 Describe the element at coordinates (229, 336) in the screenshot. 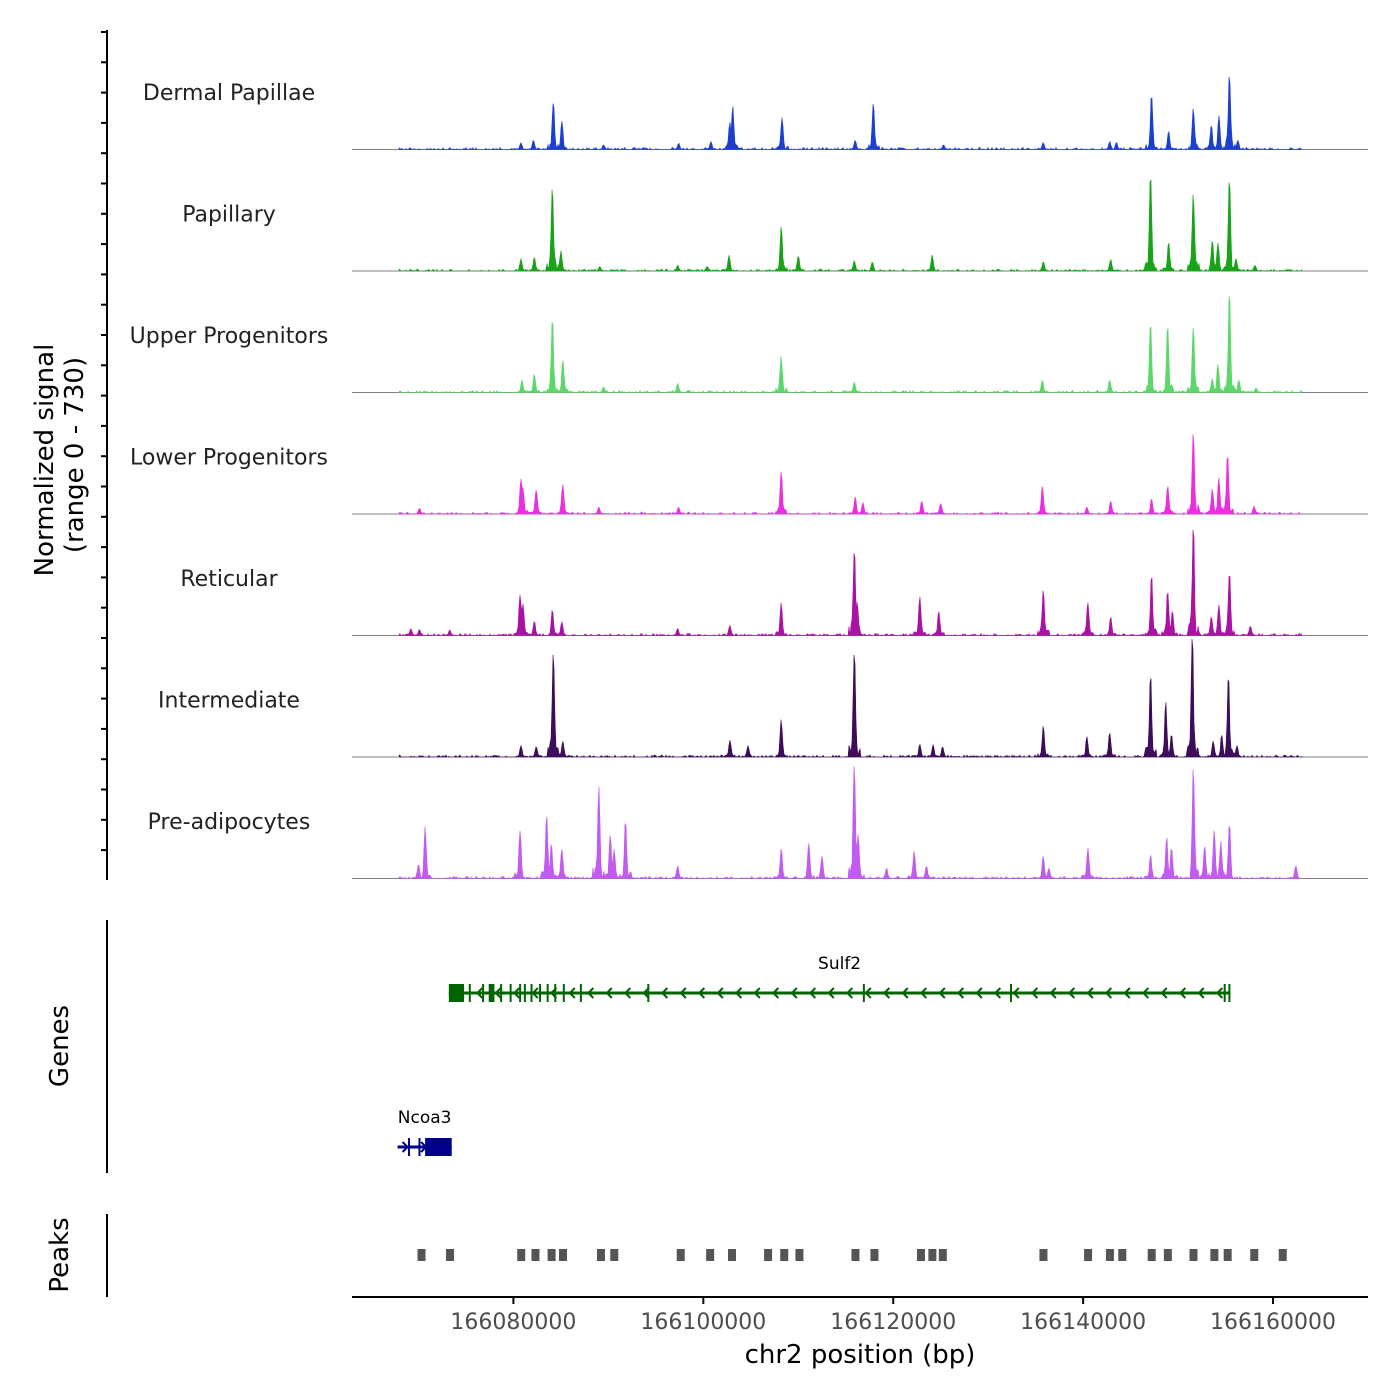

I see `track-label: Upper Progenitors` at that location.